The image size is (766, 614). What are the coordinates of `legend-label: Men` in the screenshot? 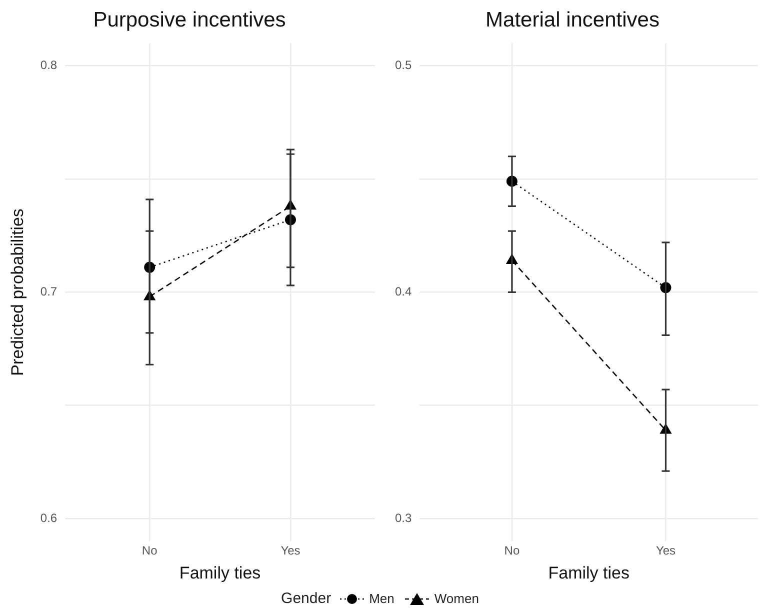 It's located at (381, 598).